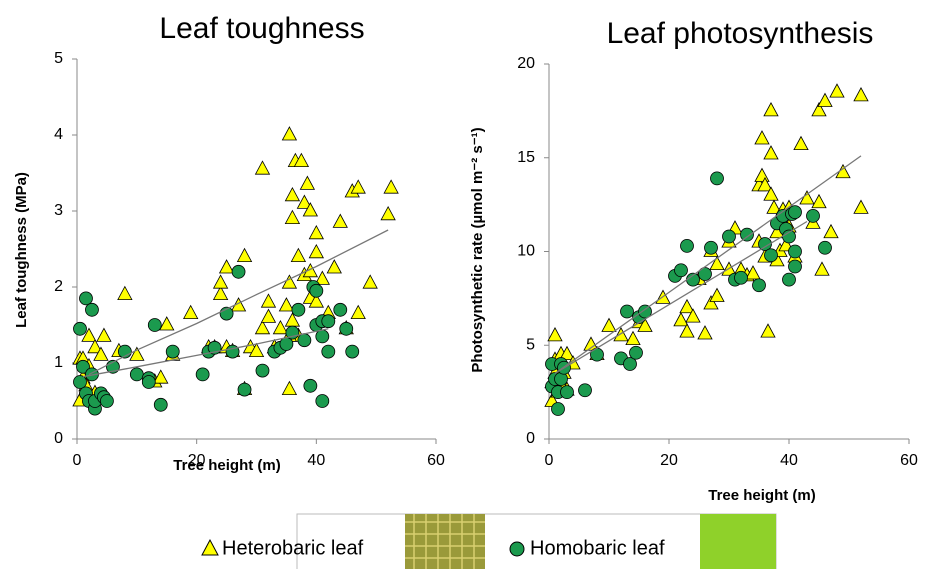  I want to click on legend: Heterobaric leaf Homobaric leaf, so click(489, 541).